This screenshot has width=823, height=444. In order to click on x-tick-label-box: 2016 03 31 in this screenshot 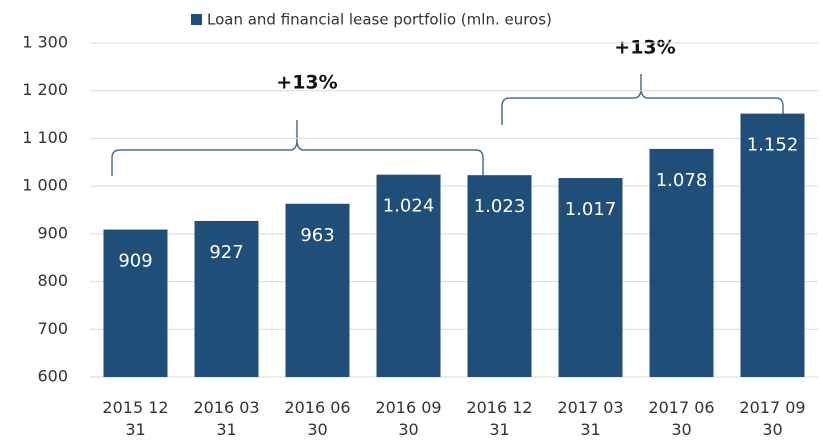, I will do `click(226, 418)`.